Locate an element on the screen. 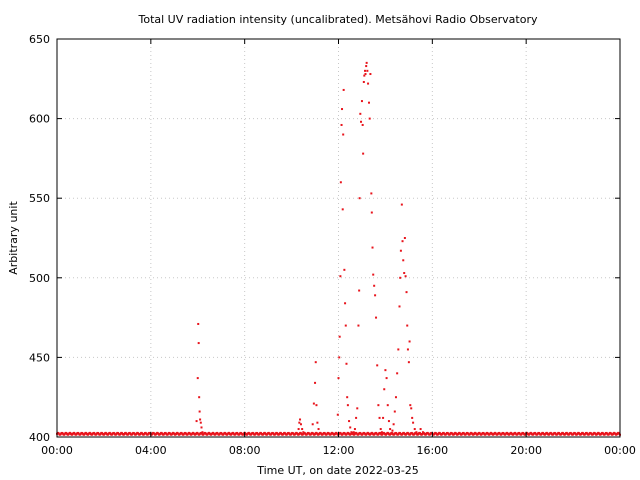  y-tick-label: 650 is located at coordinates (39, 39).